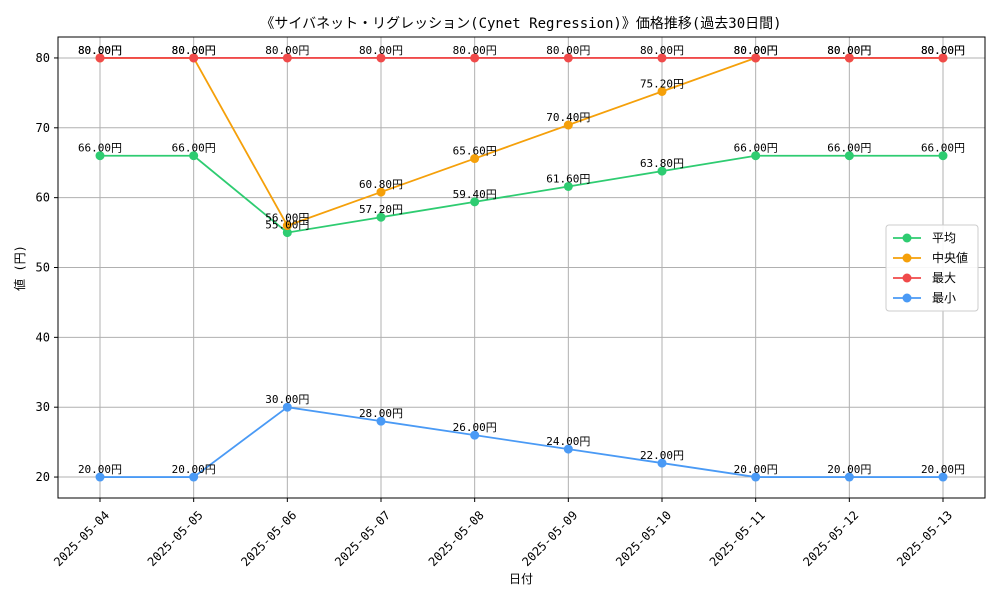 The width and height of the screenshot is (1000, 600). I want to click on data-label: 60.80円, so click(381, 184).